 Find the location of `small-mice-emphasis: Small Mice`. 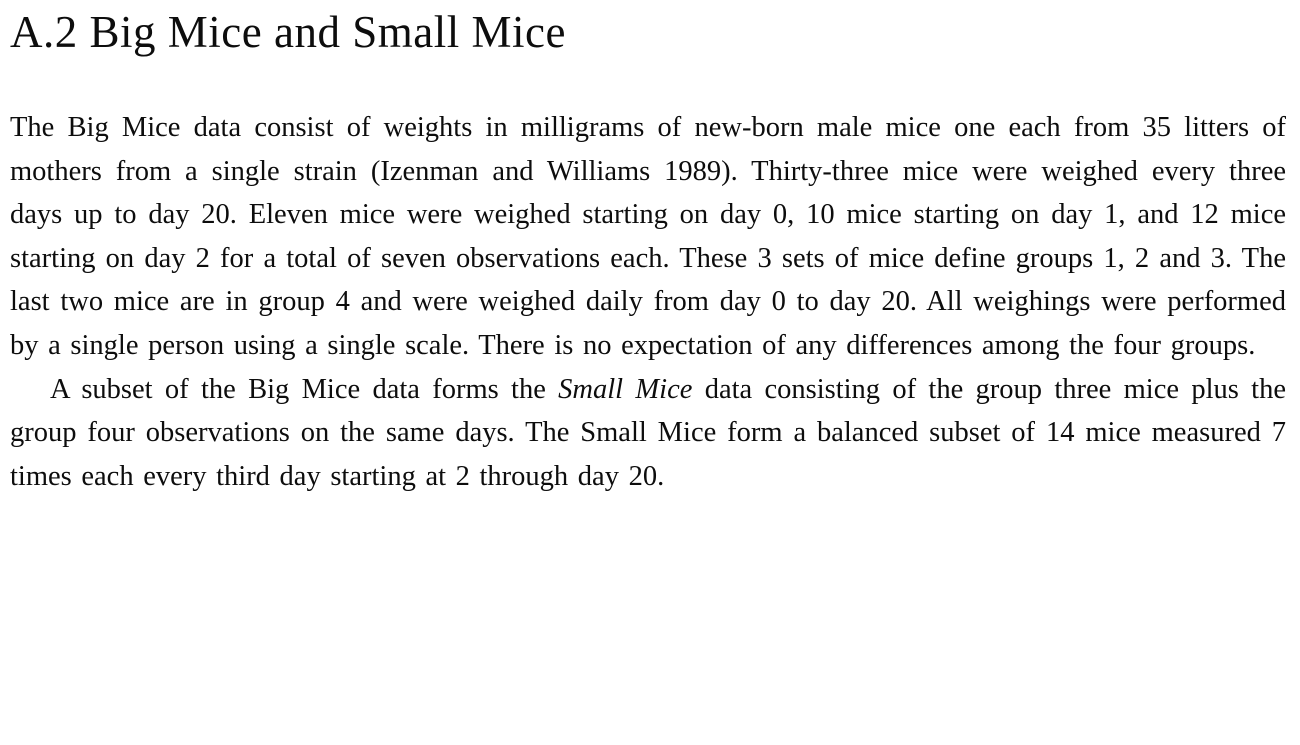

small-mice-emphasis: Small Mice is located at coordinates (625, 389).